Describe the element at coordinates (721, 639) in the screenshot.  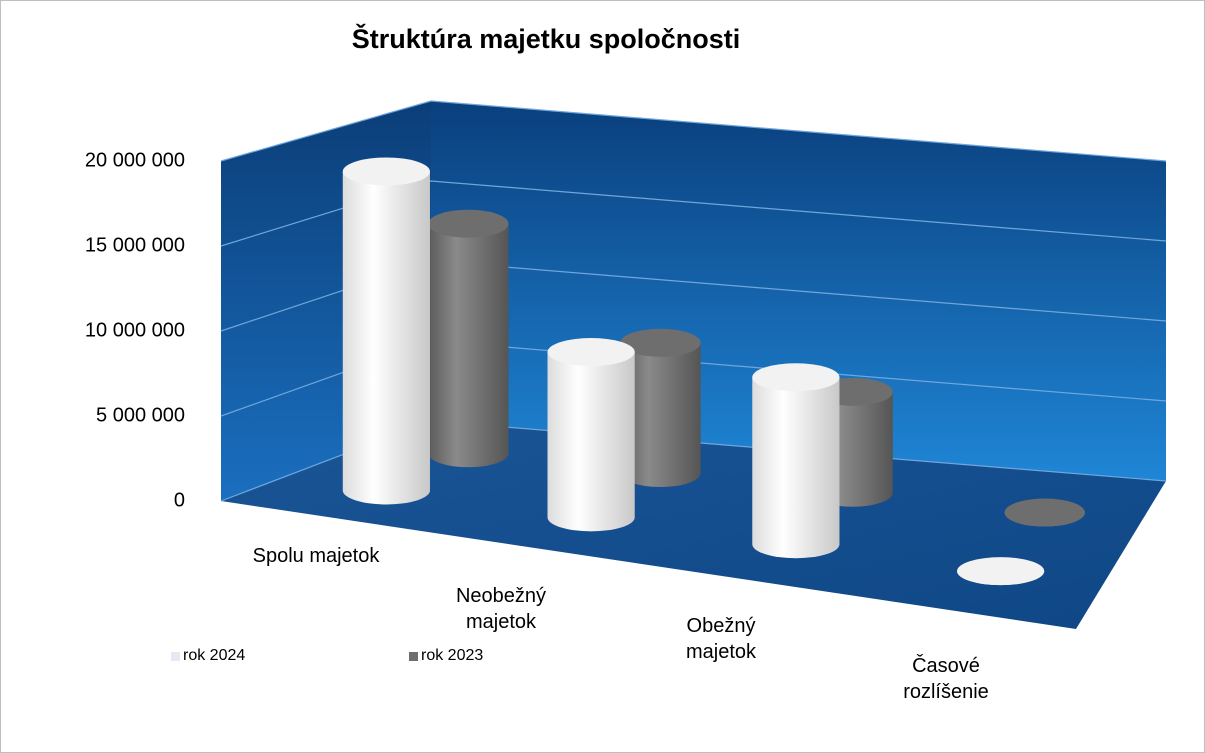
I see `x-tick-label: Obežný majetok` at that location.